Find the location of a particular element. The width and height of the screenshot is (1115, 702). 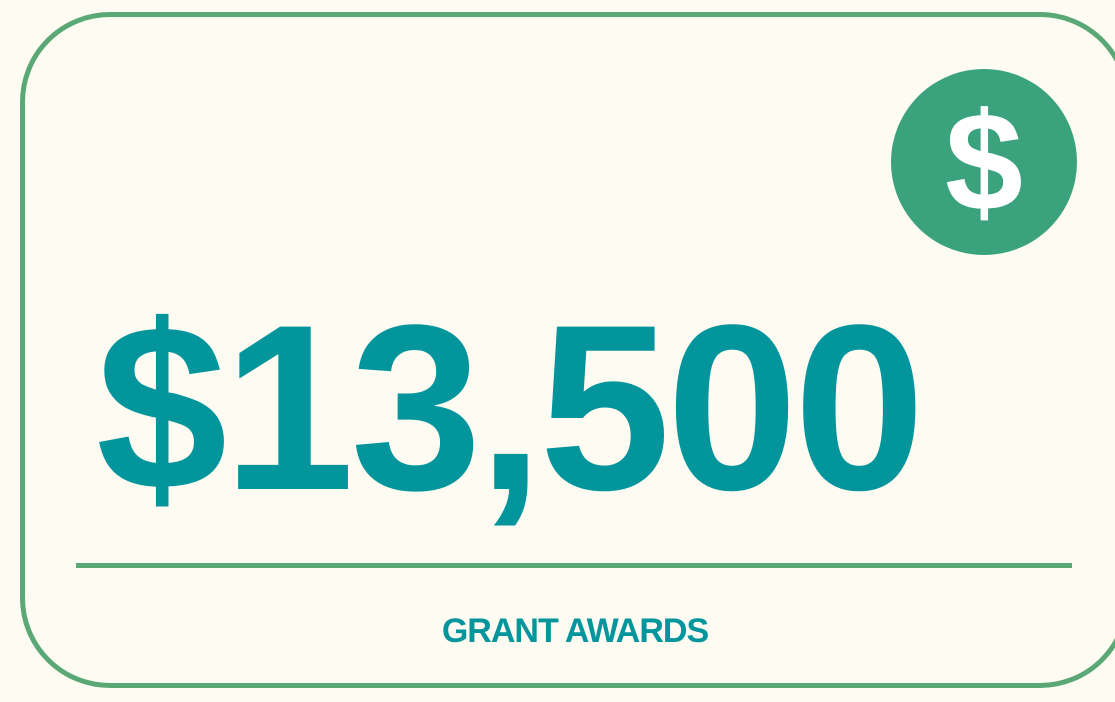

label: GRANT AWARDS is located at coordinates (575, 631).